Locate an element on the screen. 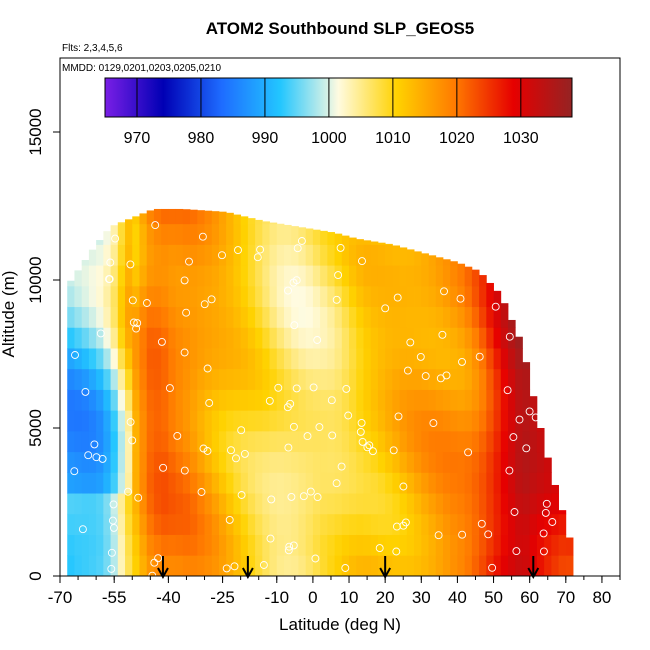  y-tick-label: 10000 is located at coordinates (35, 279).